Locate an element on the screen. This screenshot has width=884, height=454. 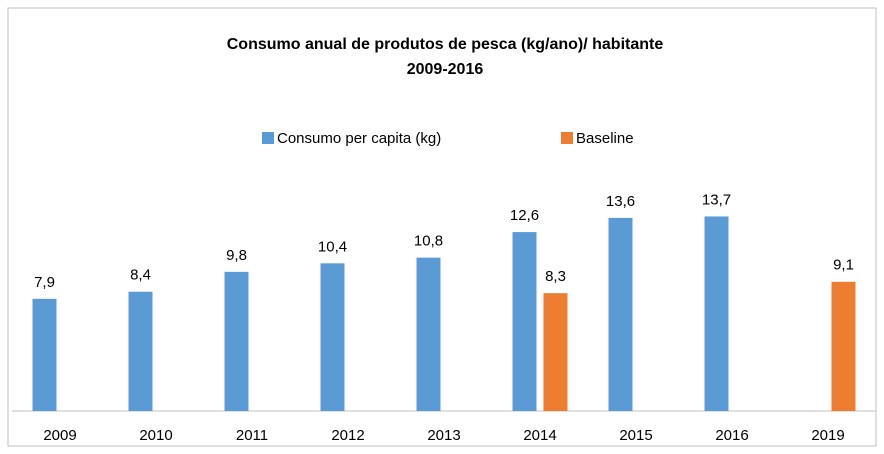
x-tick-label: 2014 is located at coordinates (539, 435).